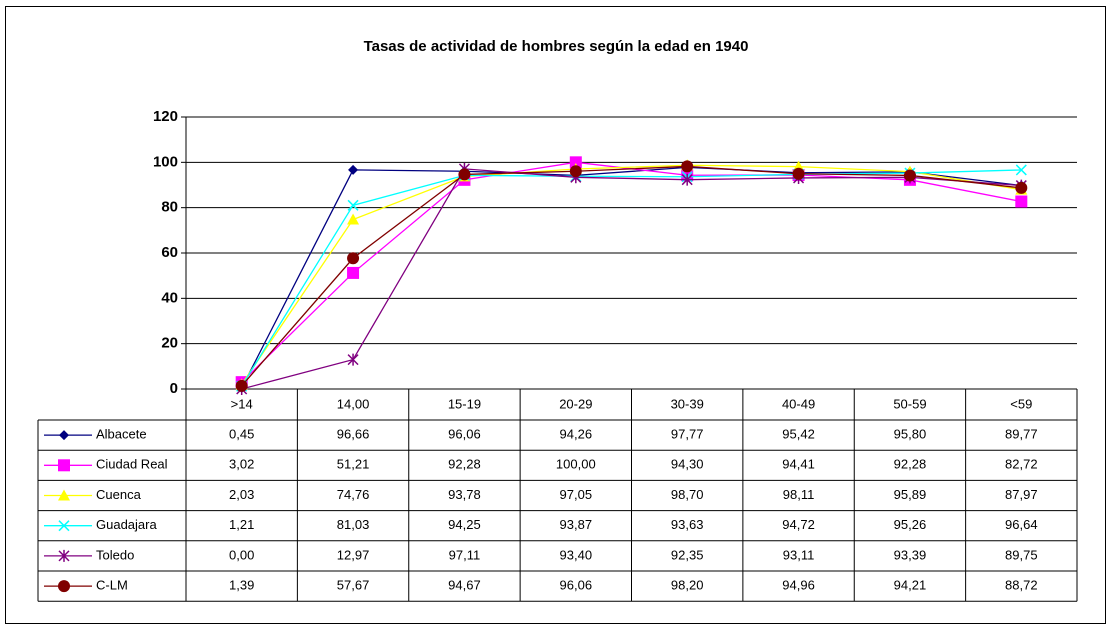 The width and height of the screenshot is (1115, 634). I want to click on x-tick-label: 15-19, so click(464, 403).